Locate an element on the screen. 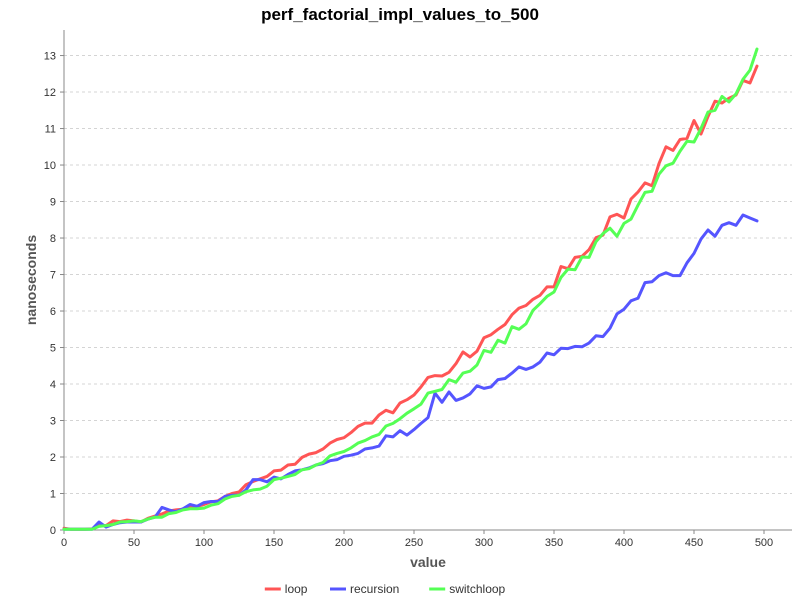  x-tick-label: 350 is located at coordinates (554, 543).